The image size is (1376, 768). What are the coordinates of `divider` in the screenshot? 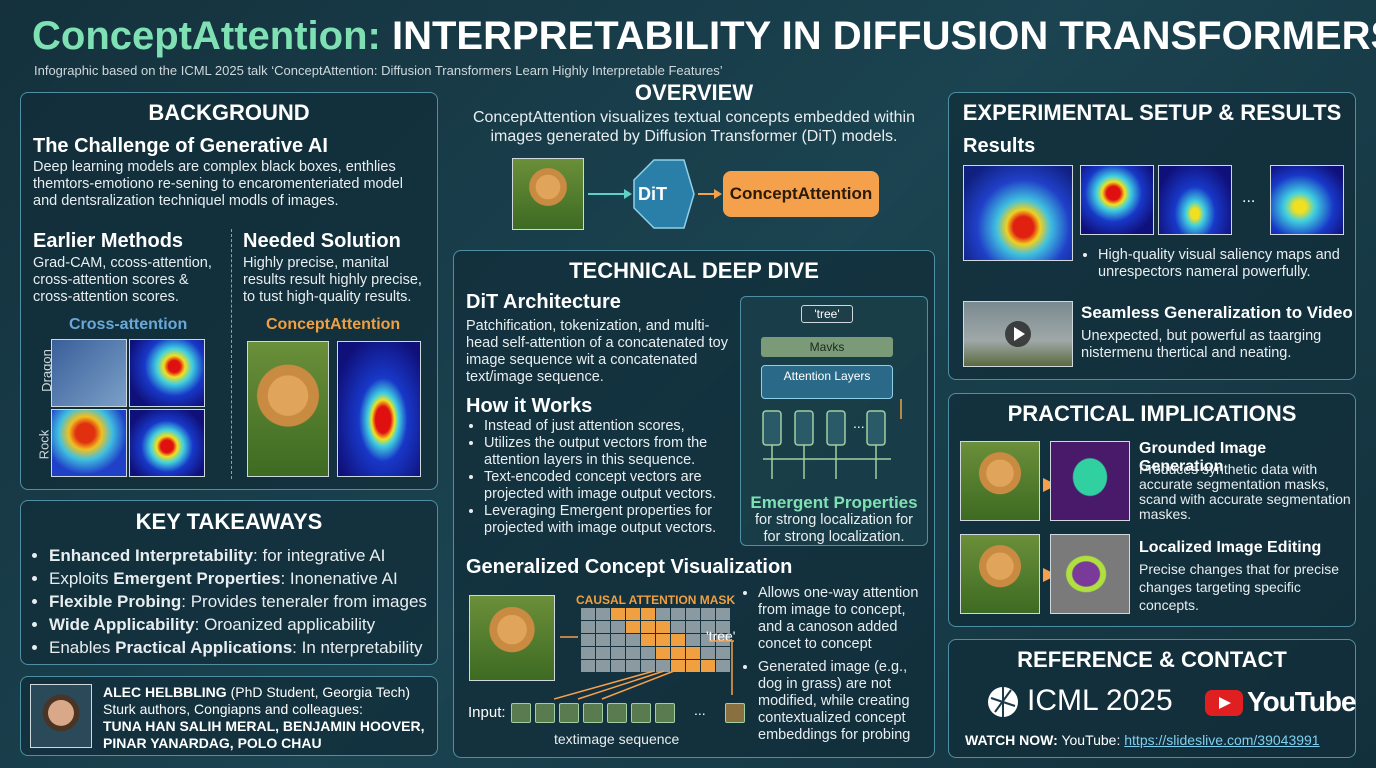 It's located at (231, 354).